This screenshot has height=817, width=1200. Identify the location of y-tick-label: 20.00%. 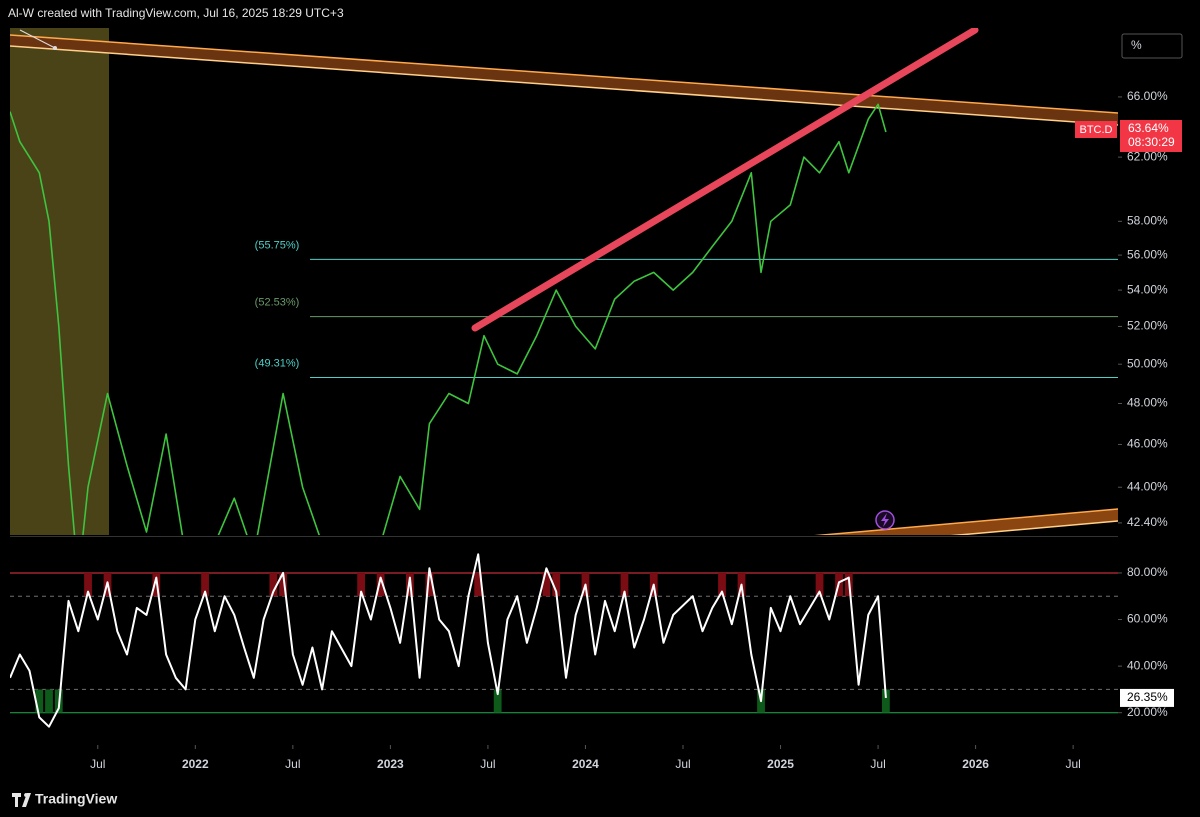
(1147, 712).